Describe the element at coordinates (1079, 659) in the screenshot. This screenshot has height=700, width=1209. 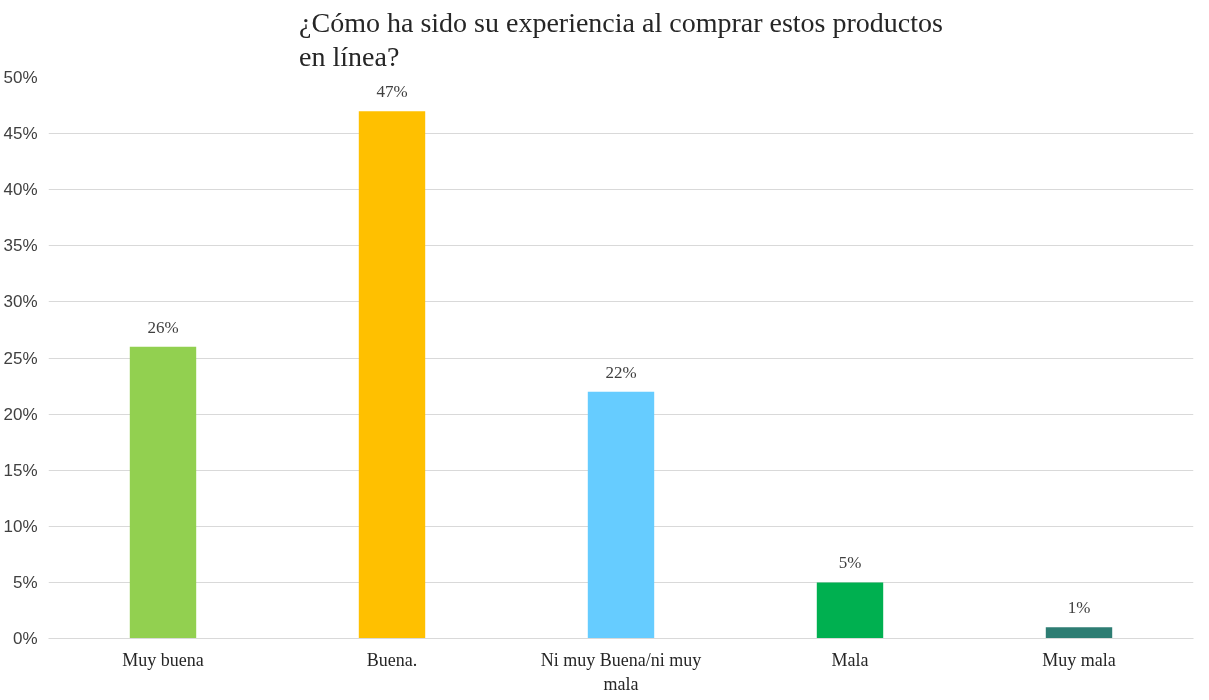
I see `x-tick-label: Muy mala` at that location.